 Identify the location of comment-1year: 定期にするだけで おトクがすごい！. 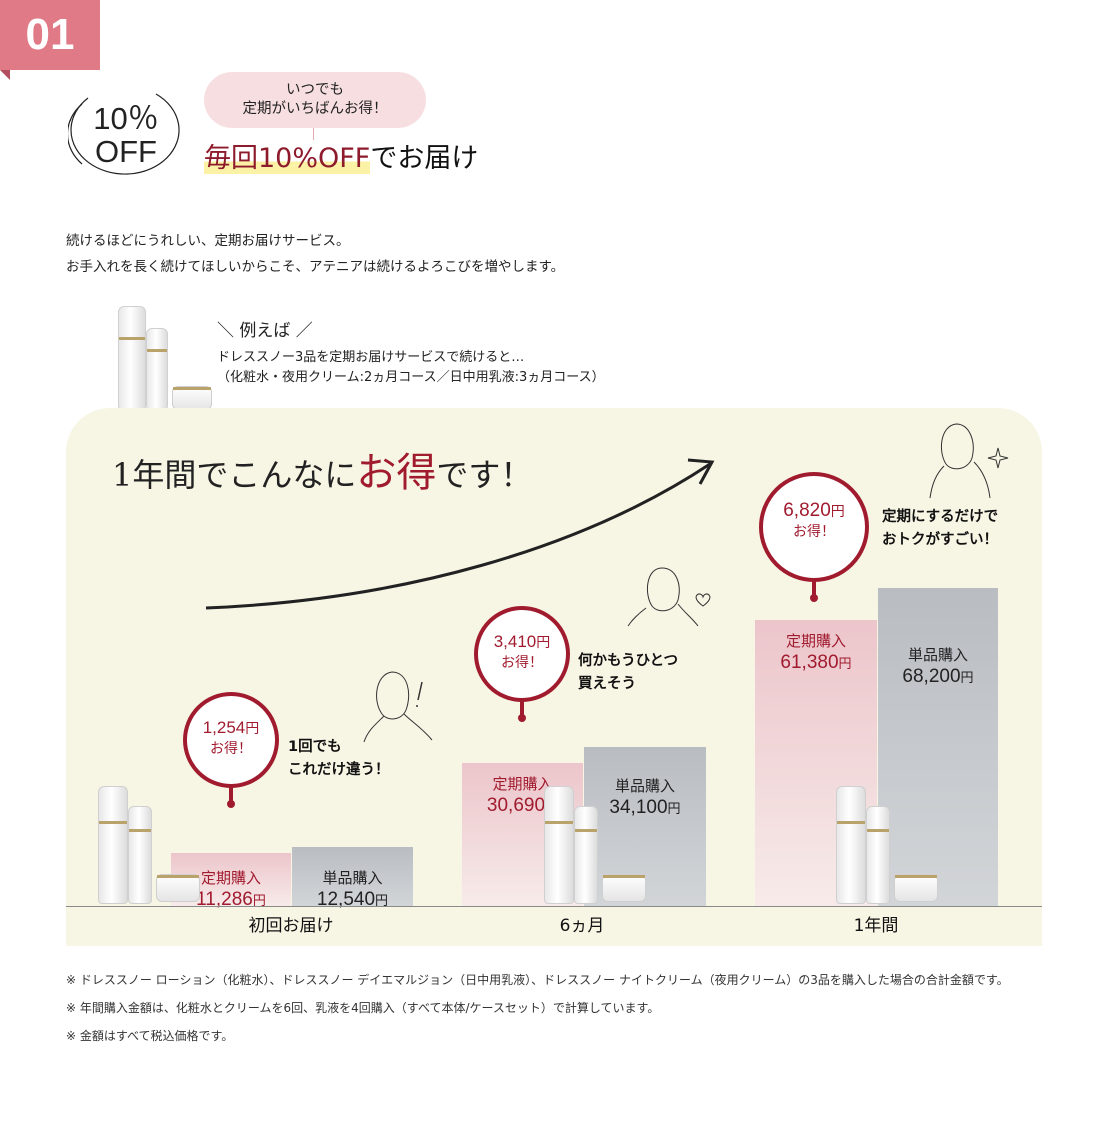
(940, 529).